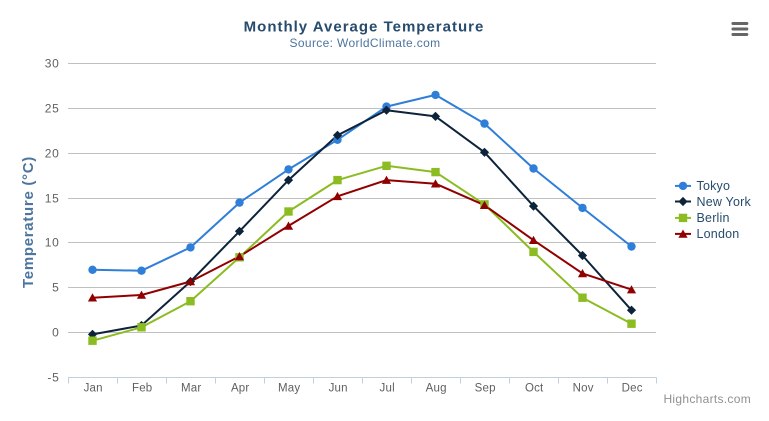  Describe the element at coordinates (52, 199) in the screenshot. I see `svg-text: 15` at that location.